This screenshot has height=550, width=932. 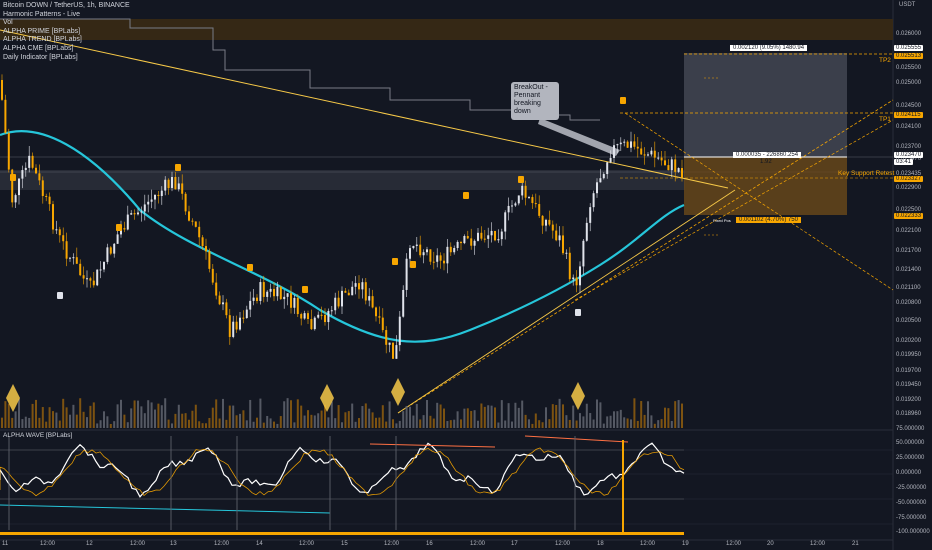 I want to click on indicator-harmonic: Harmonic Patterns - Live, so click(x=42, y=14).